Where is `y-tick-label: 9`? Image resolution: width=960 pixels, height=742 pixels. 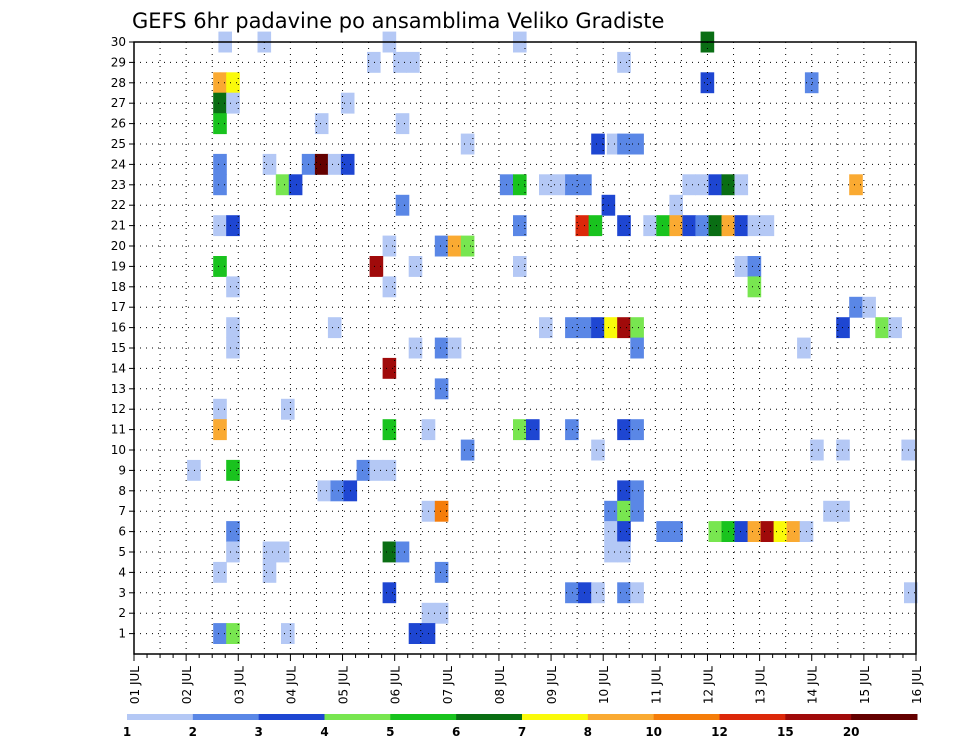 y-tick-label: 9 is located at coordinates (122, 470).